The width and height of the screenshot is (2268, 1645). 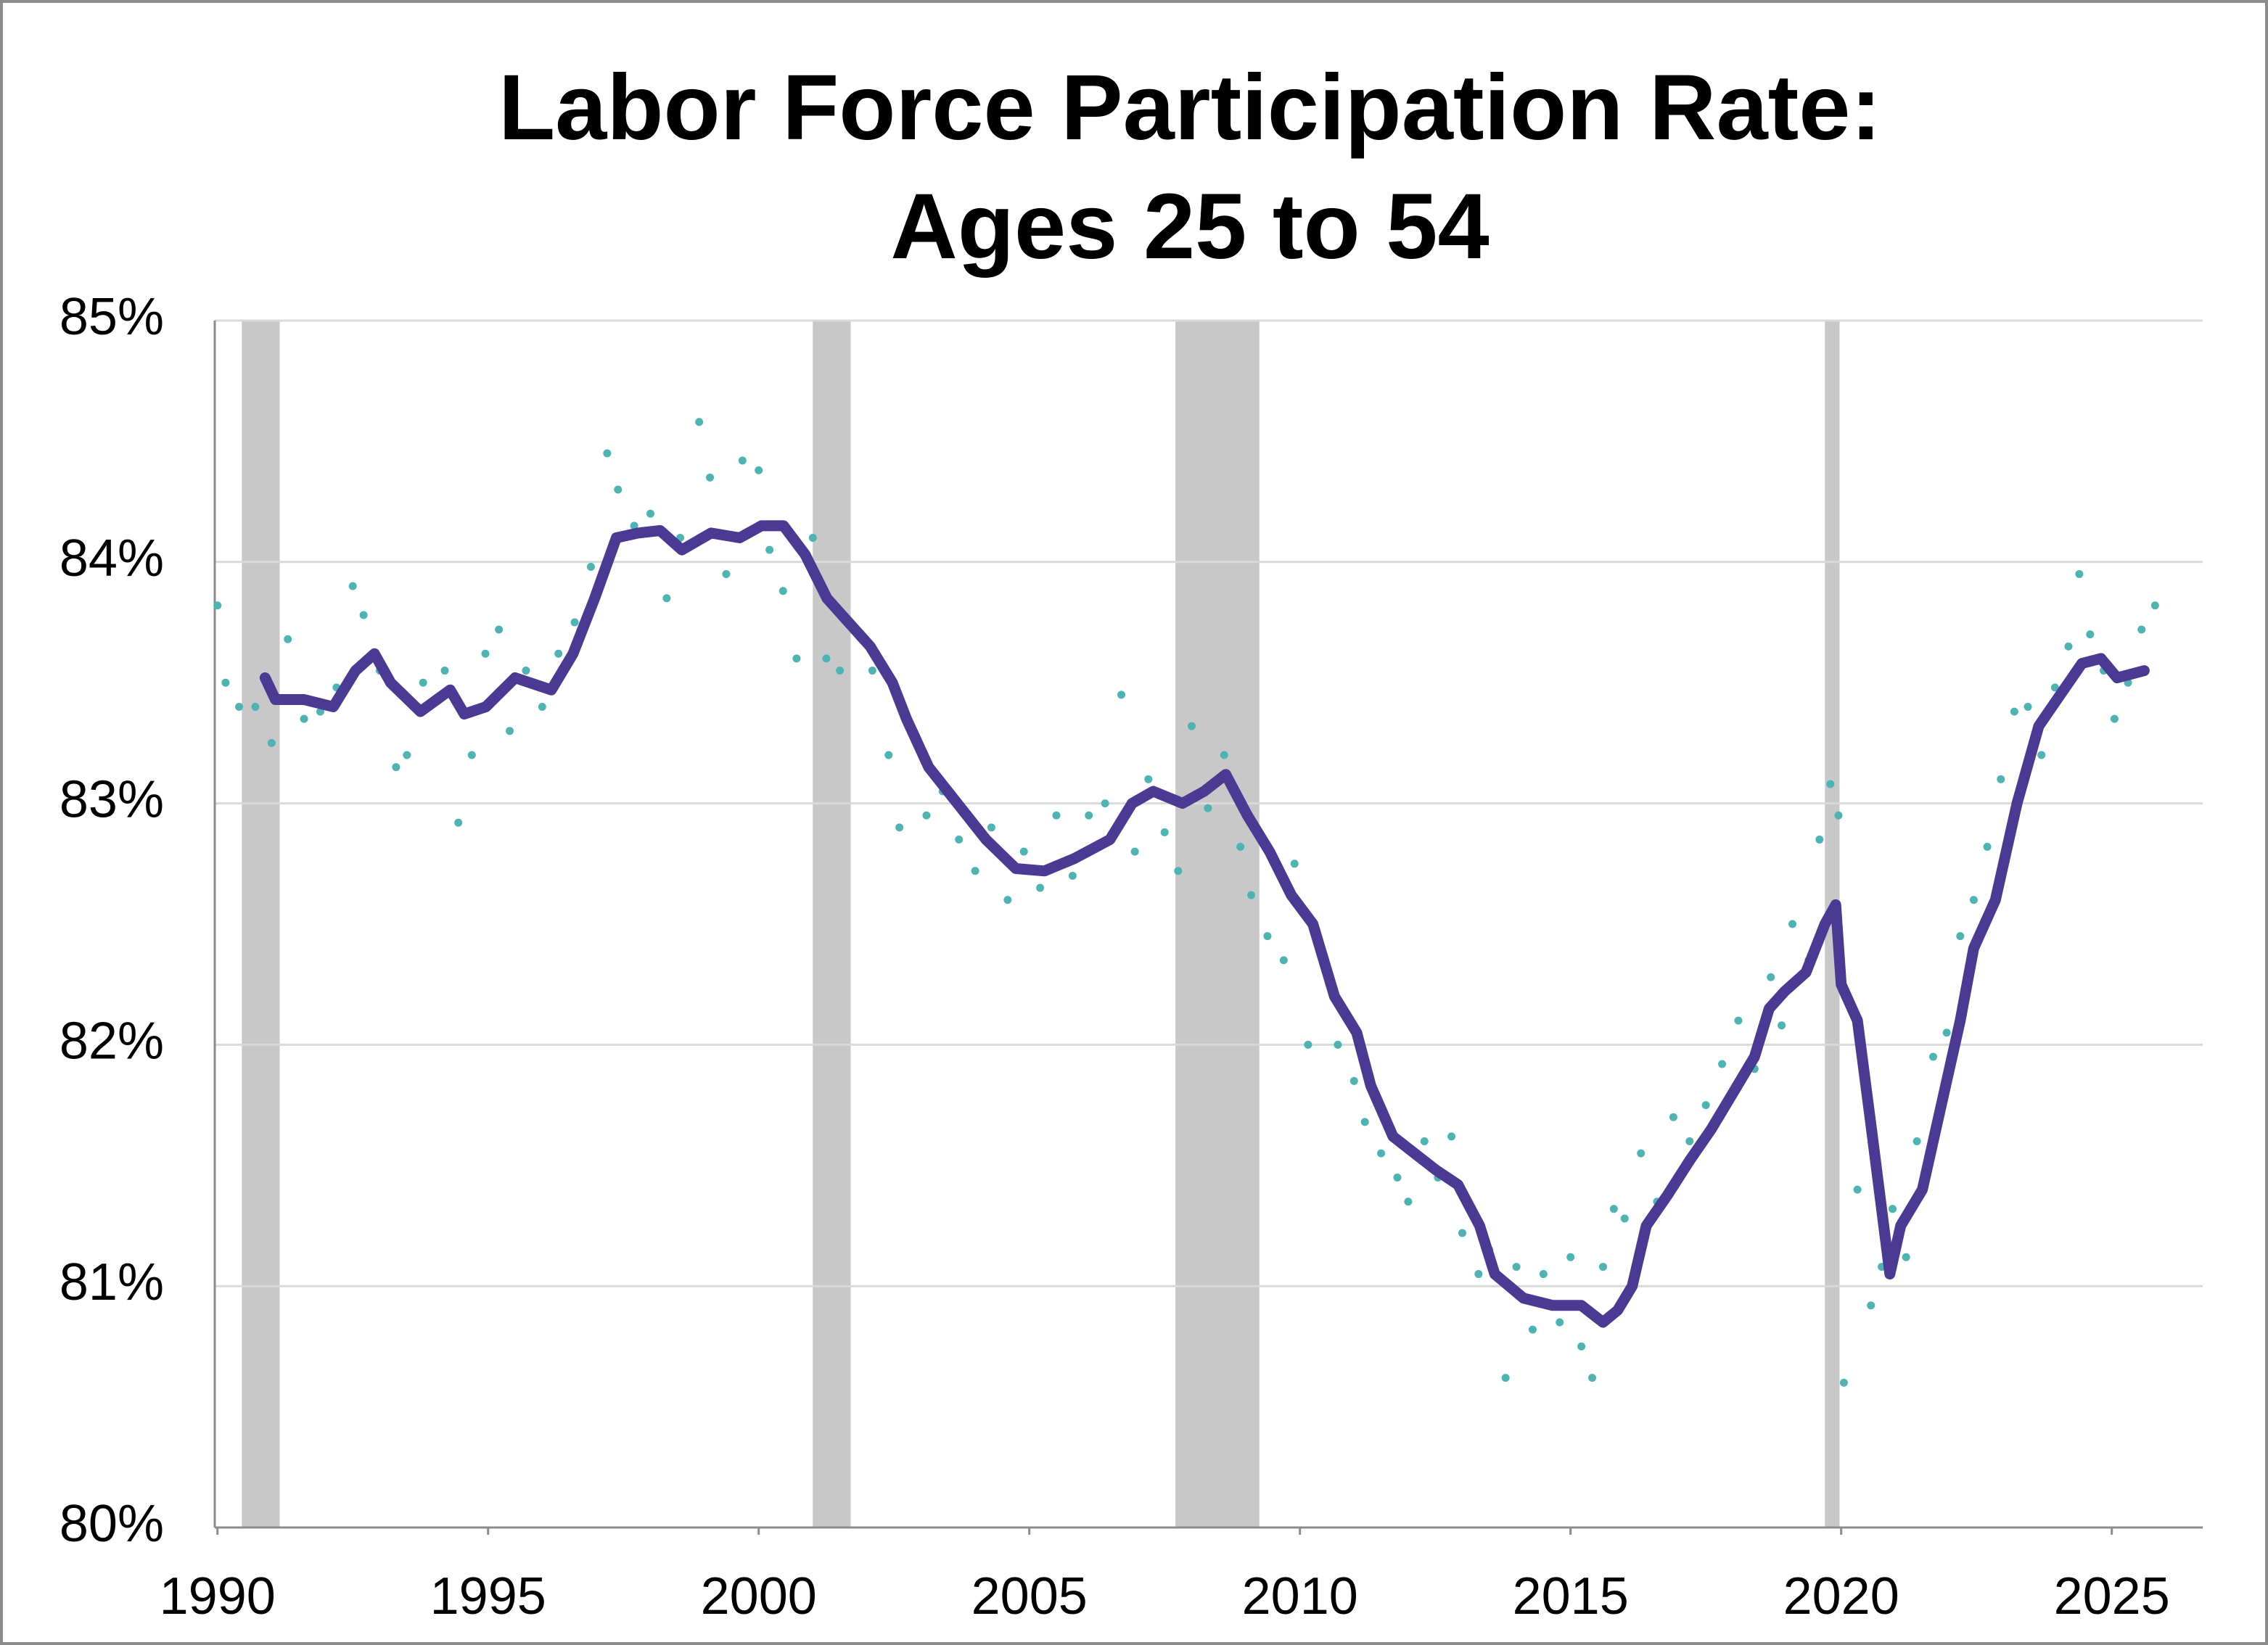 What do you see at coordinates (759, 1596) in the screenshot?
I see `x-tick-label: 2000` at bounding box center [759, 1596].